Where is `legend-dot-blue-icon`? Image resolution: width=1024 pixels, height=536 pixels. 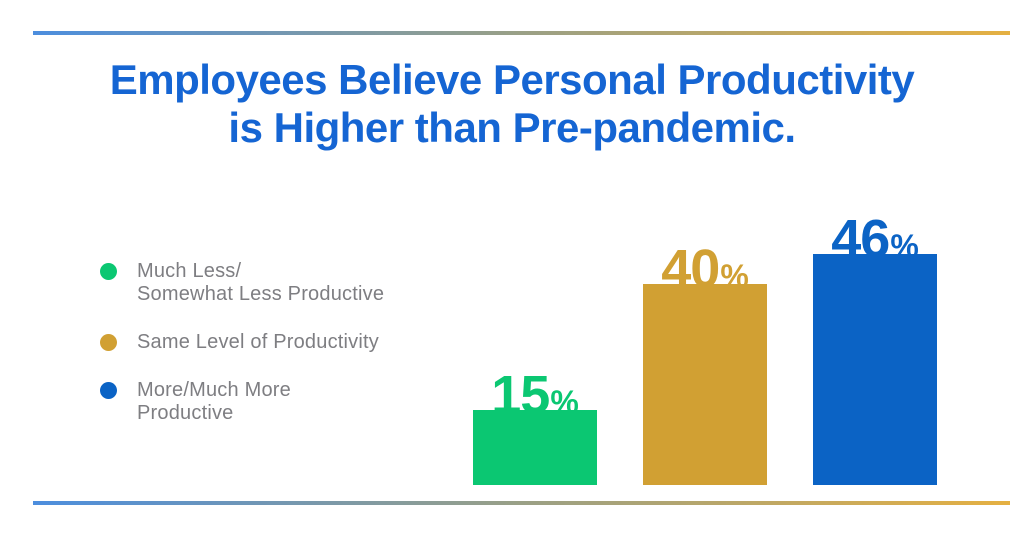
legend-dot-blue-icon is located at coordinates (108, 390).